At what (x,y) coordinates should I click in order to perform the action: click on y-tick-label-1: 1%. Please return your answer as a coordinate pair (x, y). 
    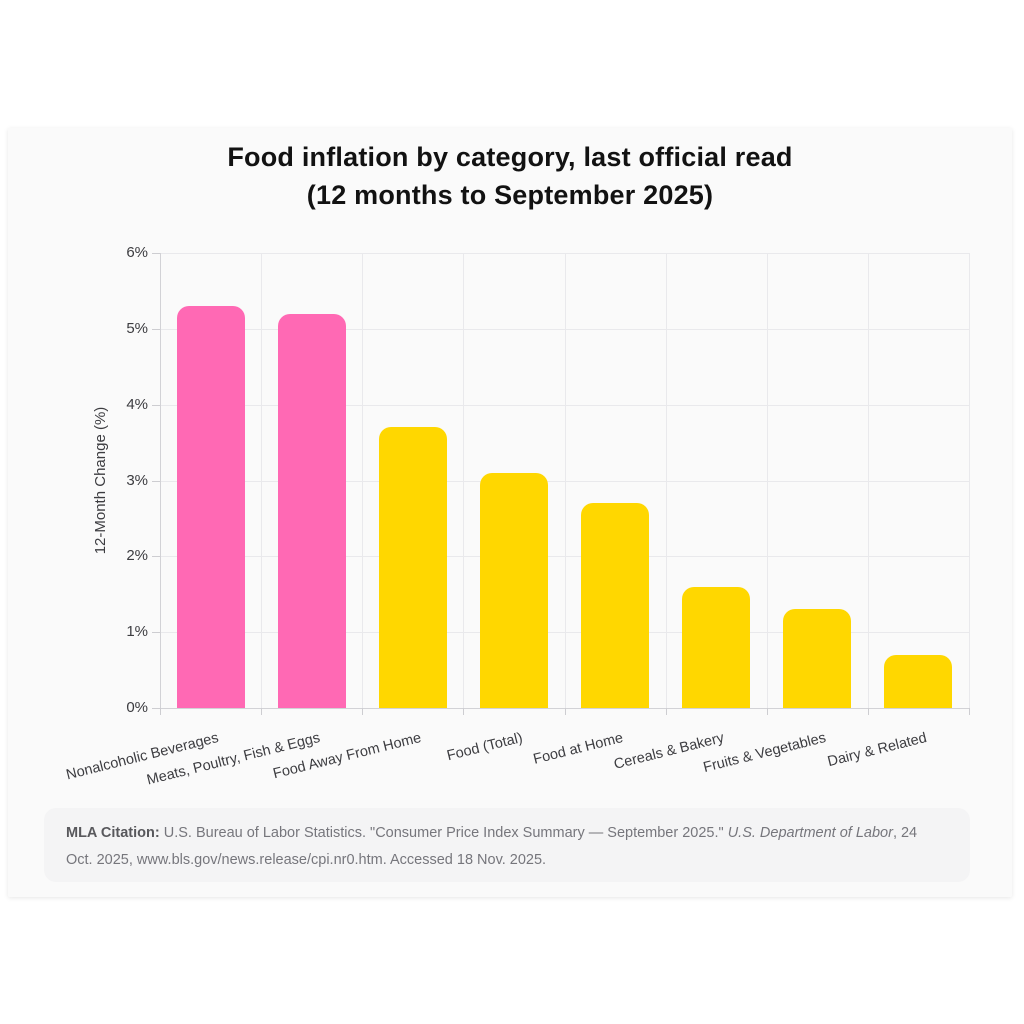
    Looking at the image, I should click on (137, 632).